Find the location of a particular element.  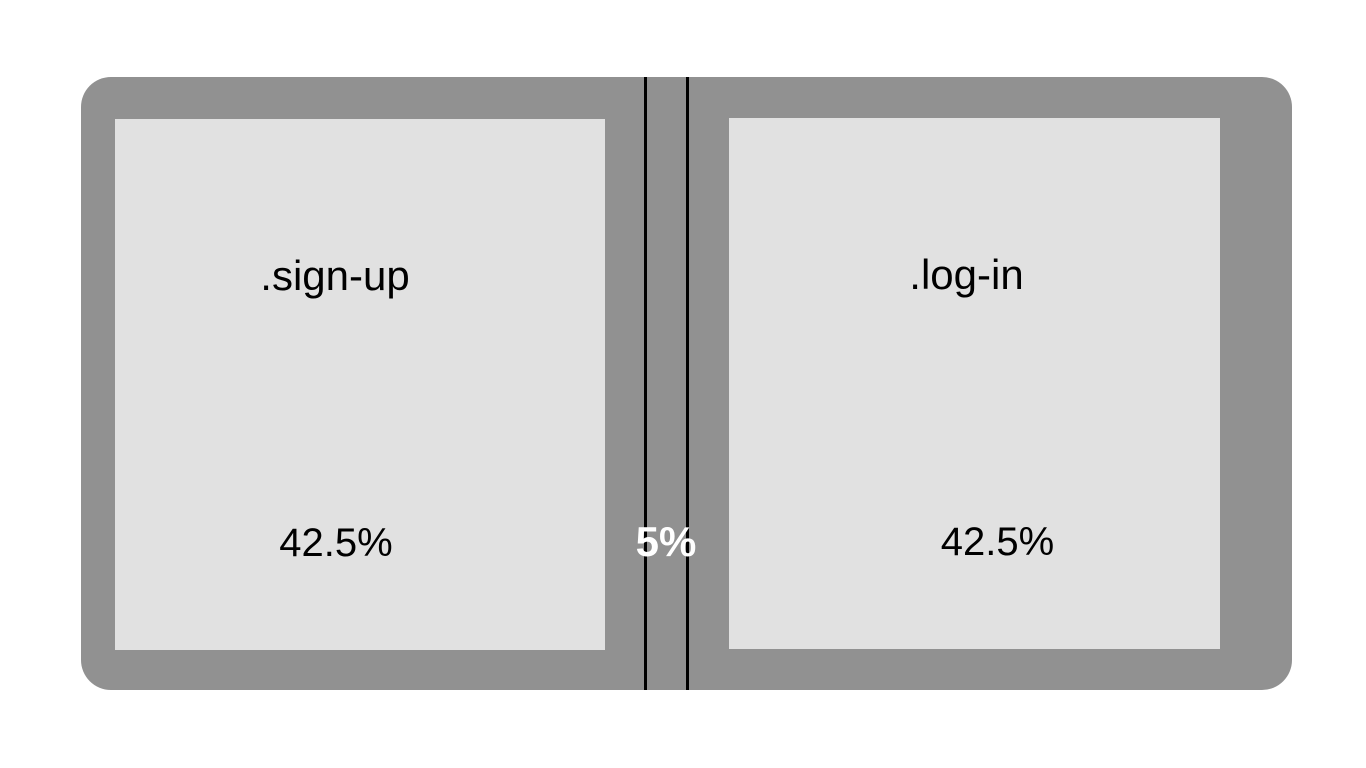

gap-left-boundary is located at coordinates (645, 383).